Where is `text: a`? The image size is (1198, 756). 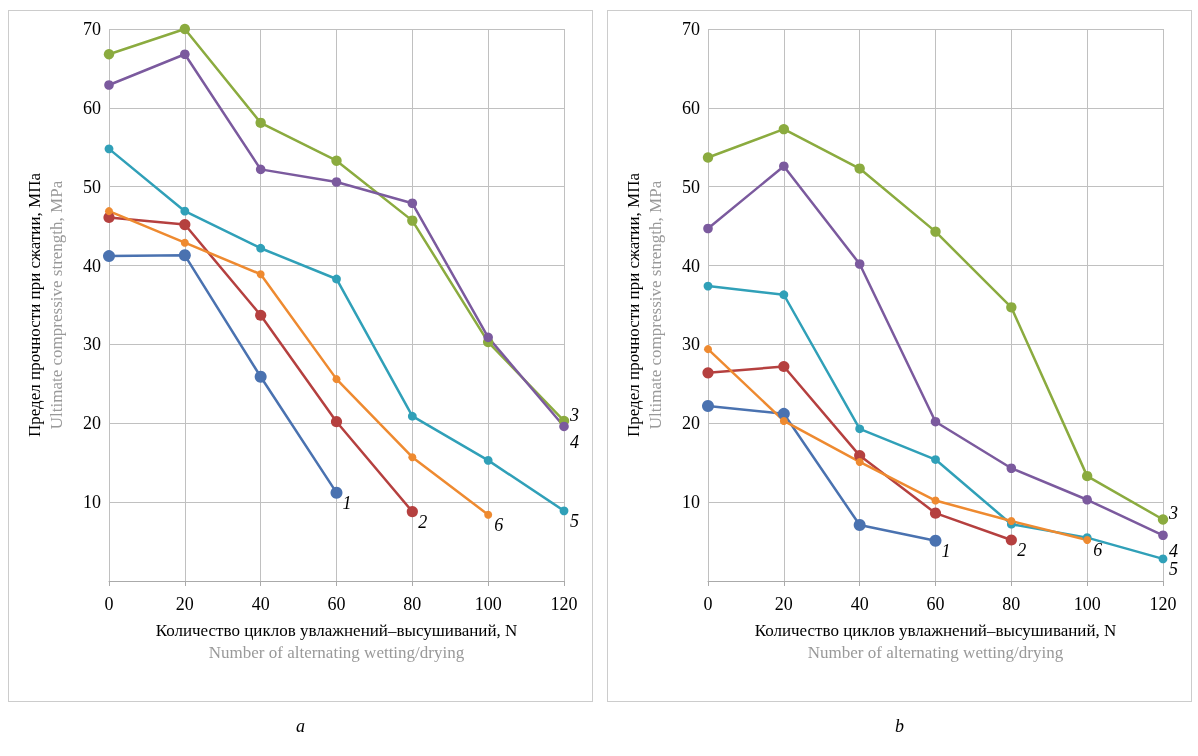 text: a is located at coordinates (300, 726).